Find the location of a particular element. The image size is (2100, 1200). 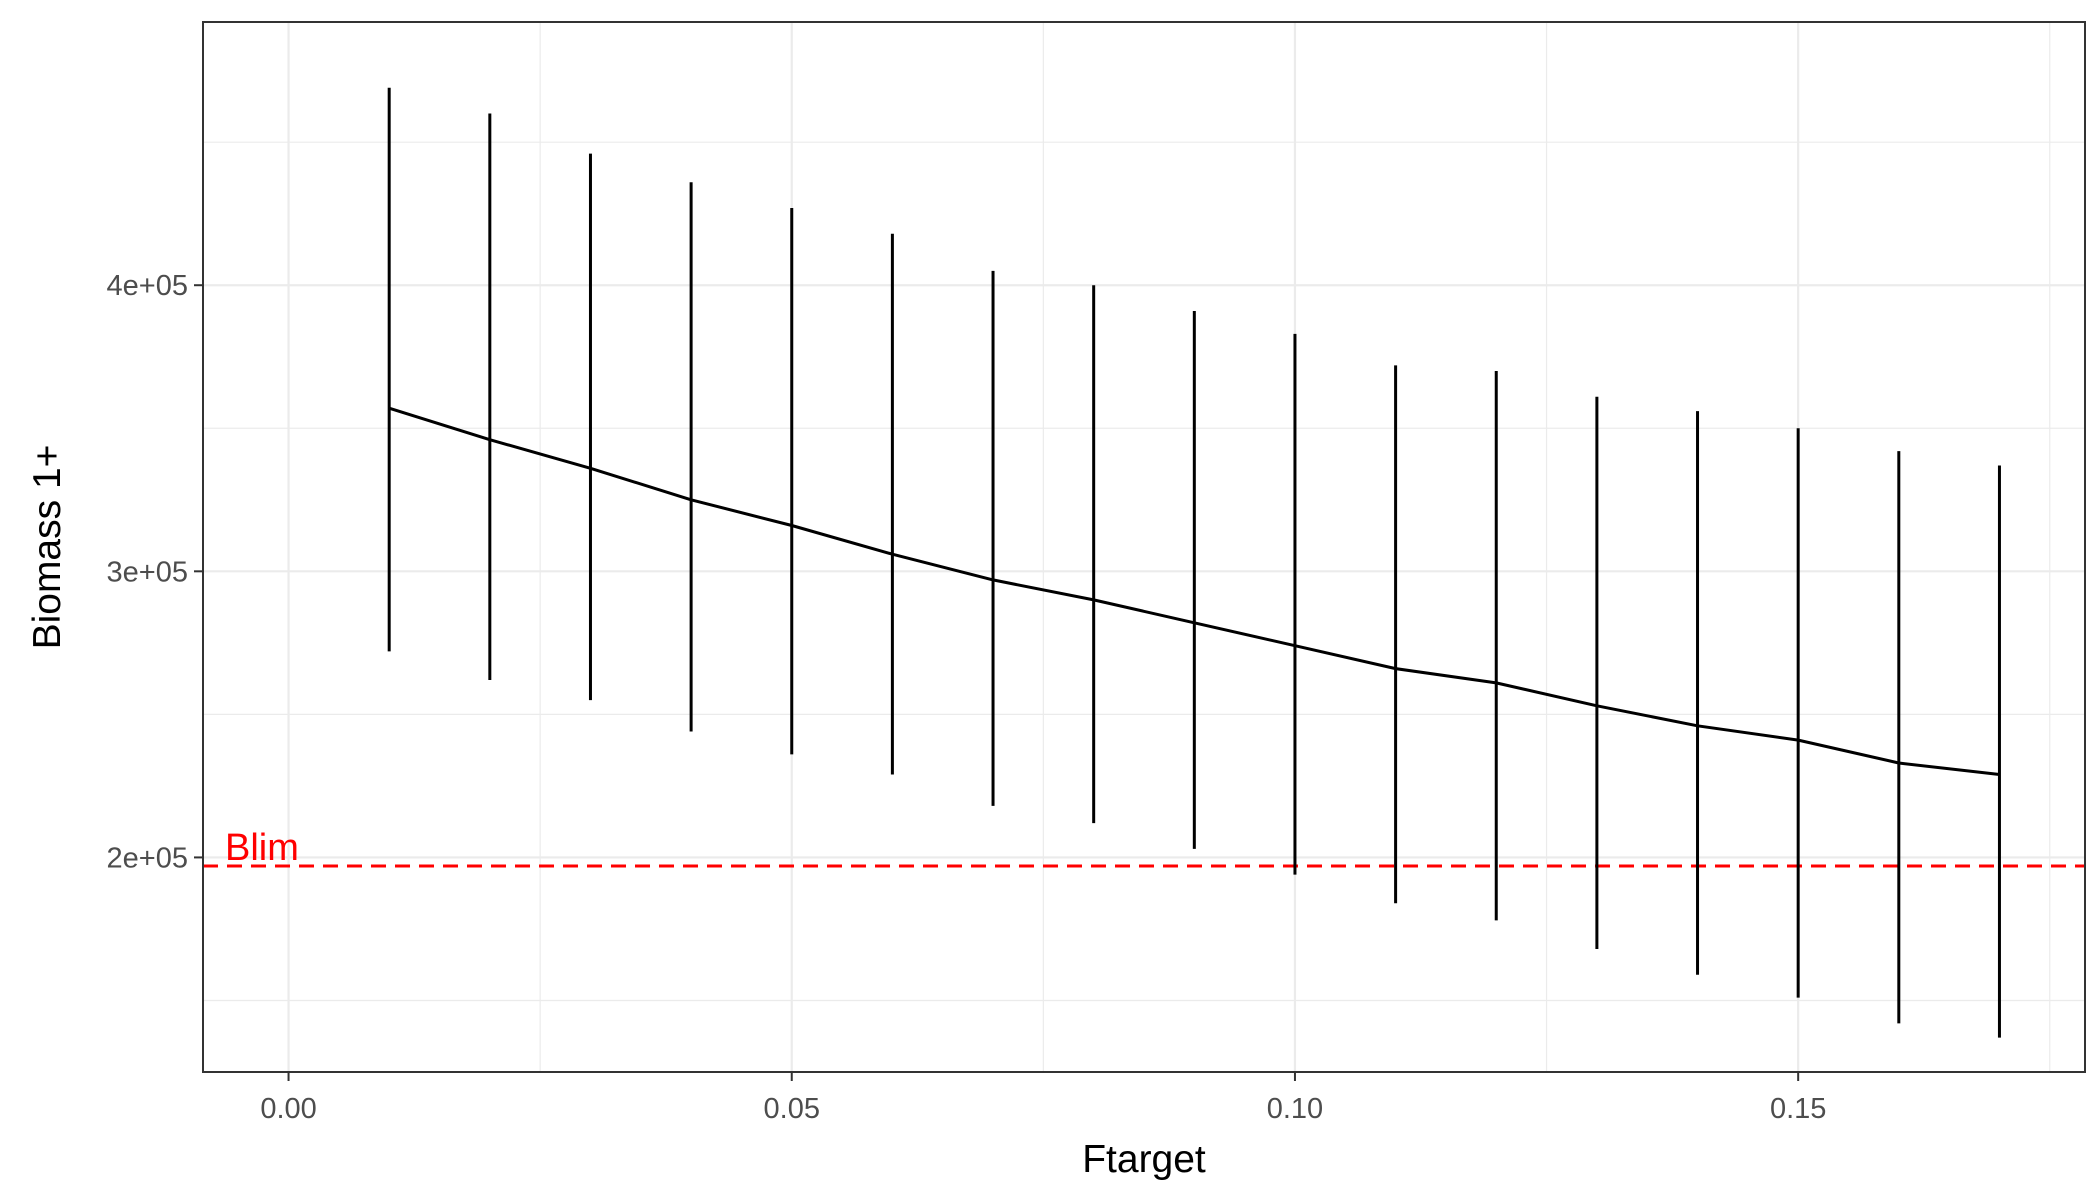

y-tick-label: 4e+05 is located at coordinates (147, 286).